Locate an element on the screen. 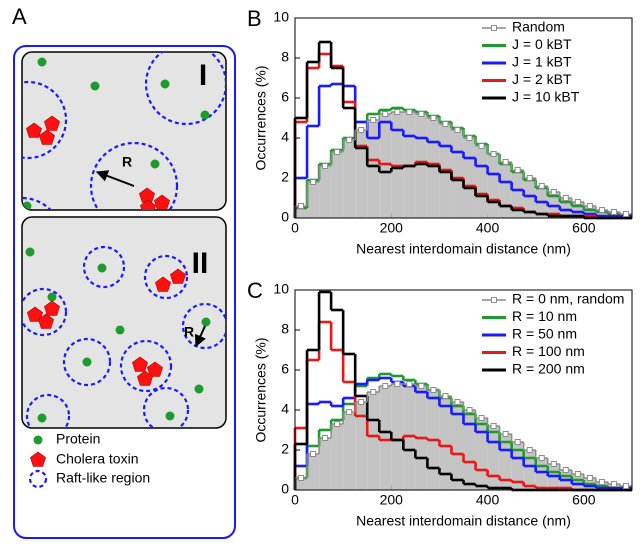 This screenshot has width=642, height=548. subpanel-content is located at coordinates (124, 336).